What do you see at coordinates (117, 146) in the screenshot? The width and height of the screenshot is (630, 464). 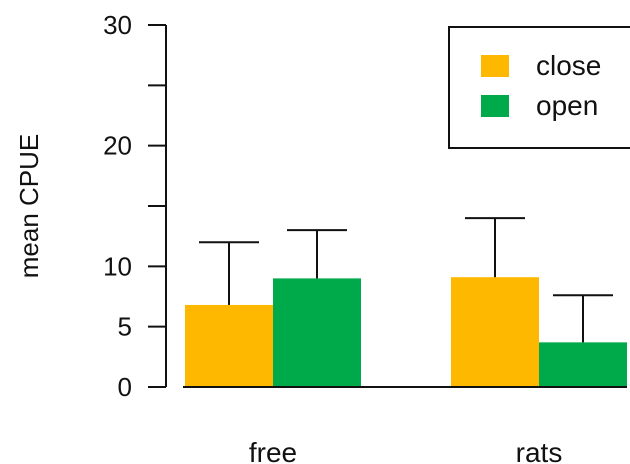 I see `y-tick-label: 20` at bounding box center [117, 146].